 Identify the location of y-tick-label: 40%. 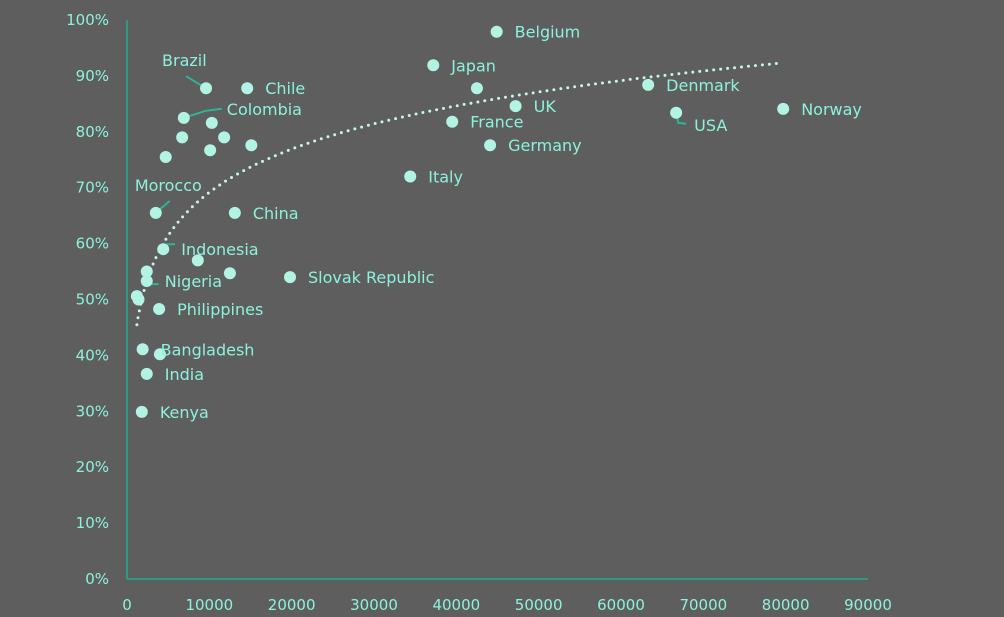
(92, 355).